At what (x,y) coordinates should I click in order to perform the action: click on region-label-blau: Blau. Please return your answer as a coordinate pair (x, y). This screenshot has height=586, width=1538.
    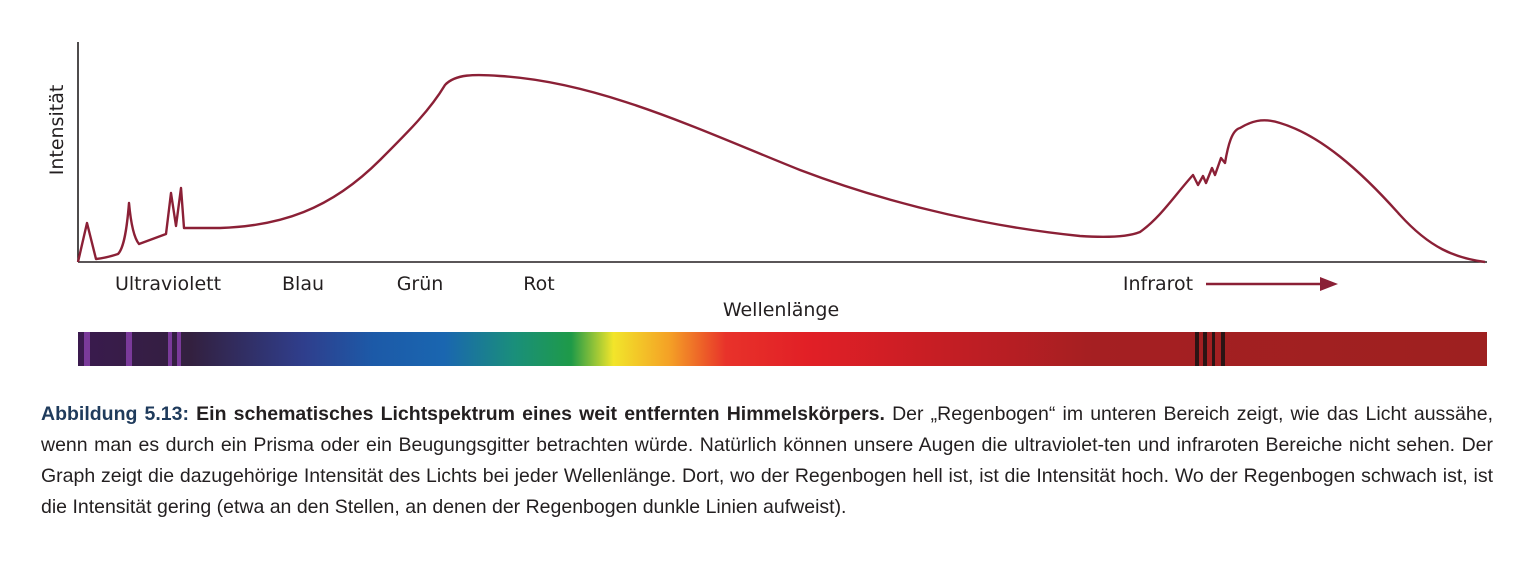
    Looking at the image, I should click on (303, 284).